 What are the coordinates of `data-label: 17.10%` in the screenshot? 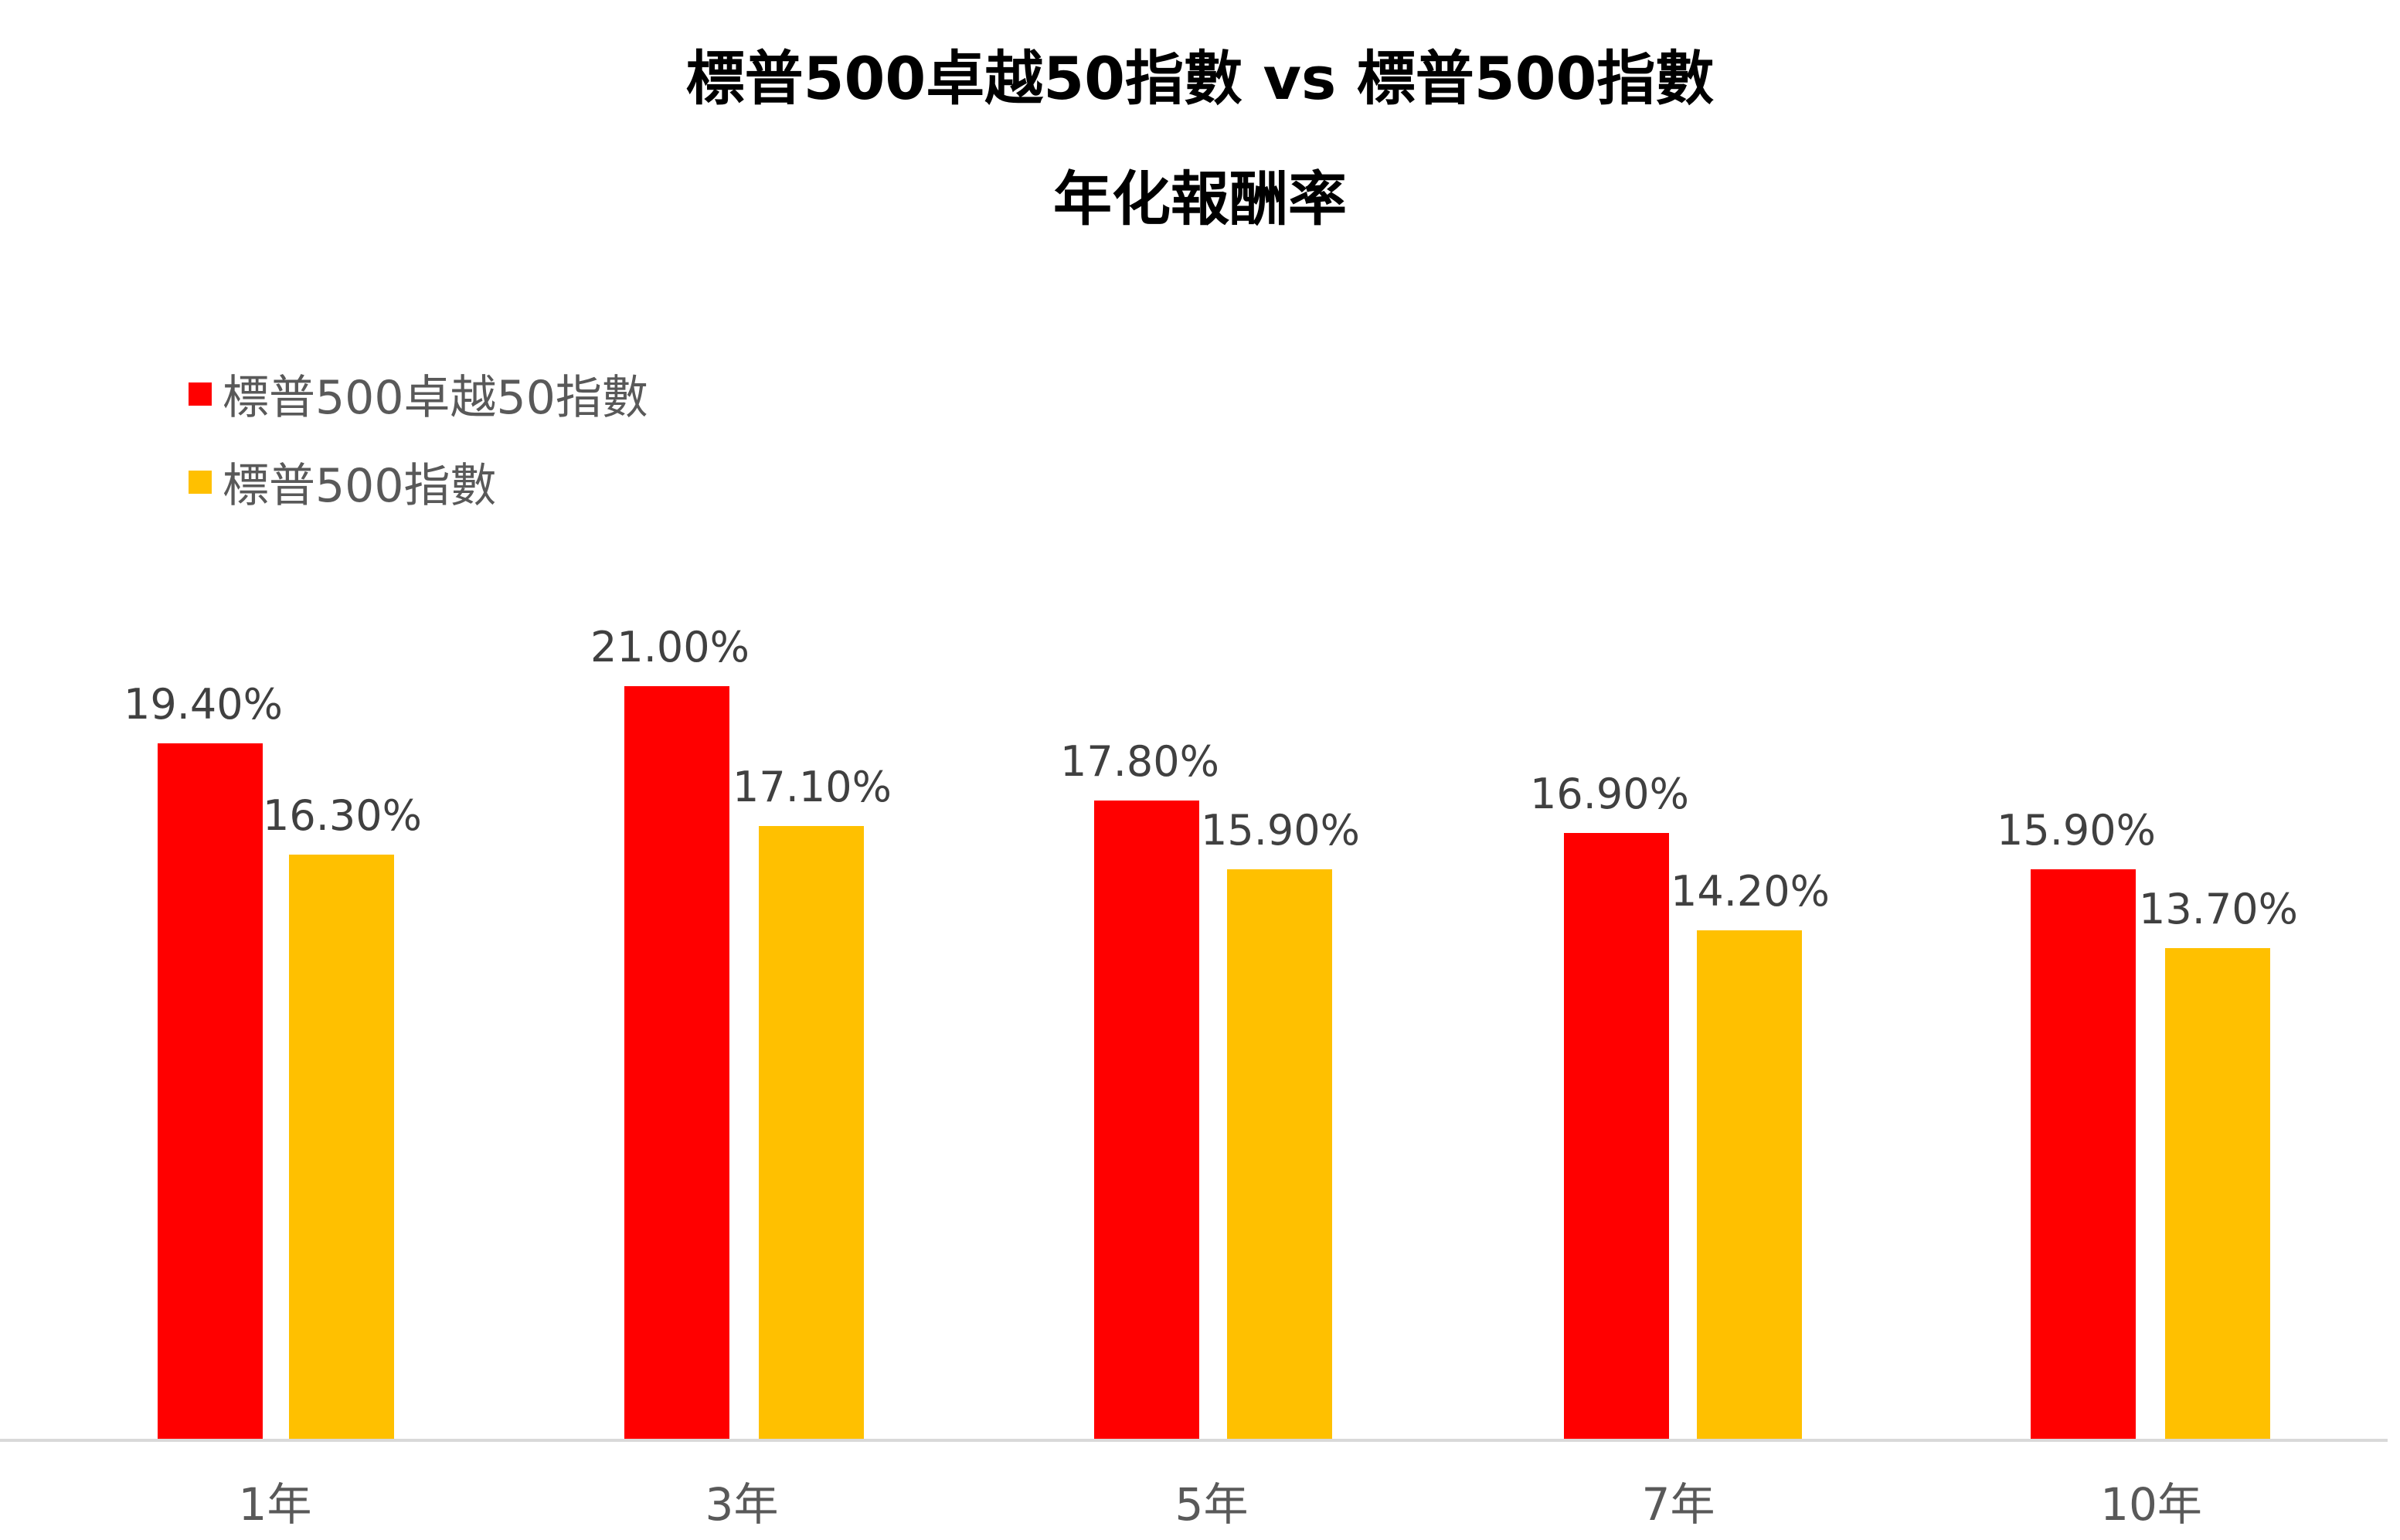 It's located at (812, 786).